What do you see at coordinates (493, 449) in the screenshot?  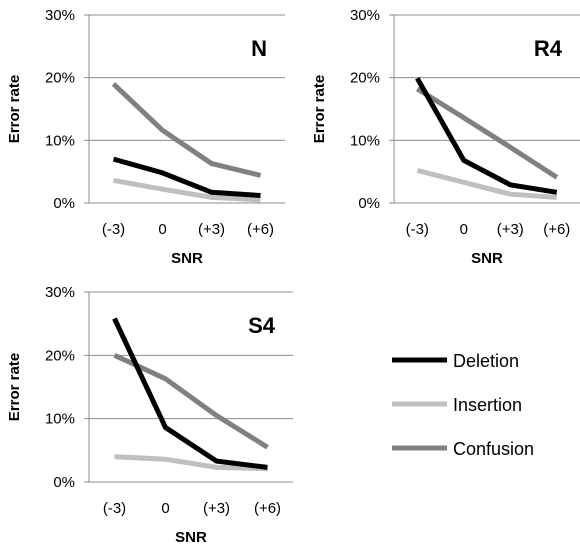 I see `legend-label: Confusion` at bounding box center [493, 449].